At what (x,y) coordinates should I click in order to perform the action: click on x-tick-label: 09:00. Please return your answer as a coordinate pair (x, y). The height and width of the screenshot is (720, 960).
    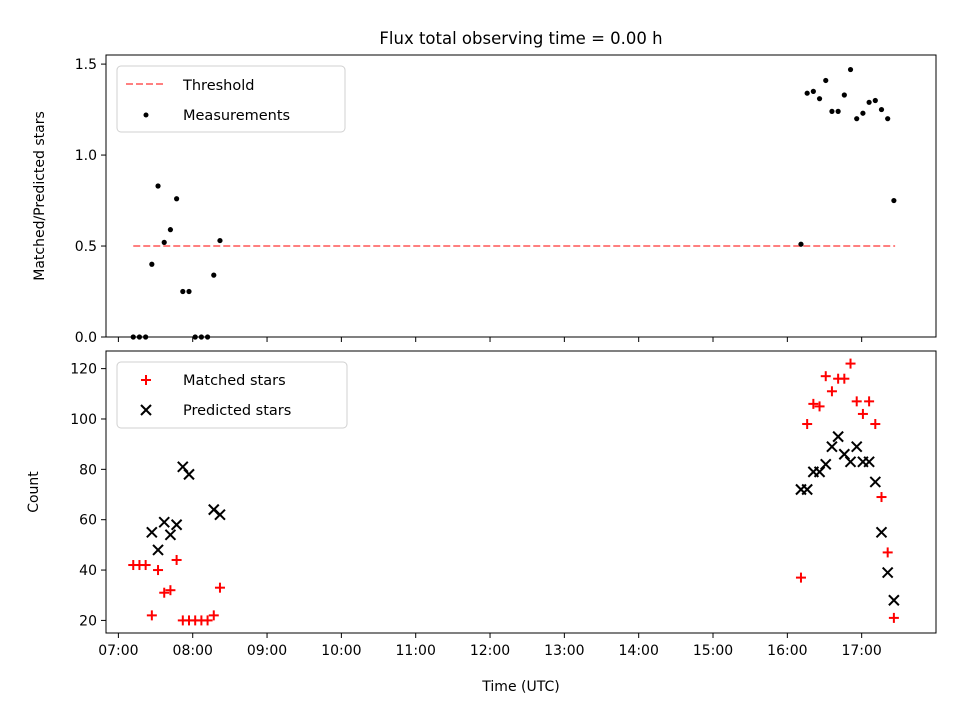
    Looking at the image, I should click on (267, 651).